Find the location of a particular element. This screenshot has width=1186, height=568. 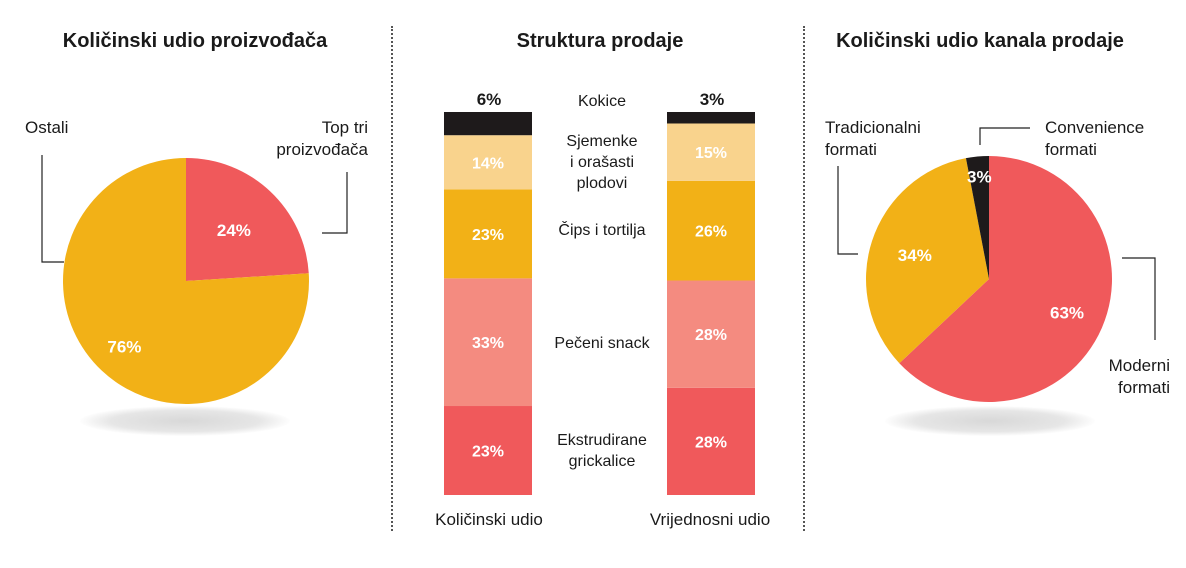

cat-label-cips: Čips i tortilja is located at coordinates (602, 230).